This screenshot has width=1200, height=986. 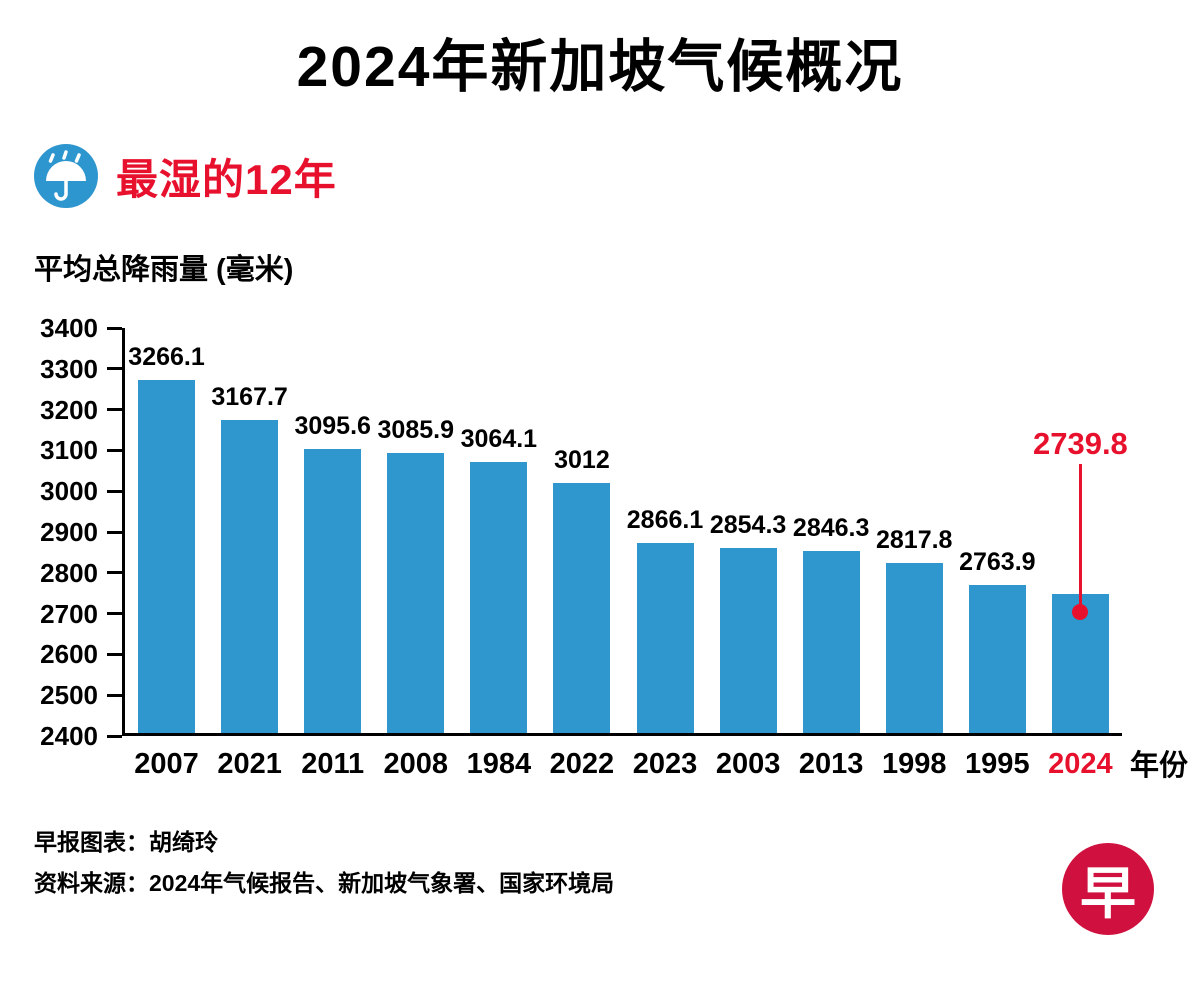 What do you see at coordinates (831, 527) in the screenshot?
I see `value-label-2013: 2846.3` at bounding box center [831, 527].